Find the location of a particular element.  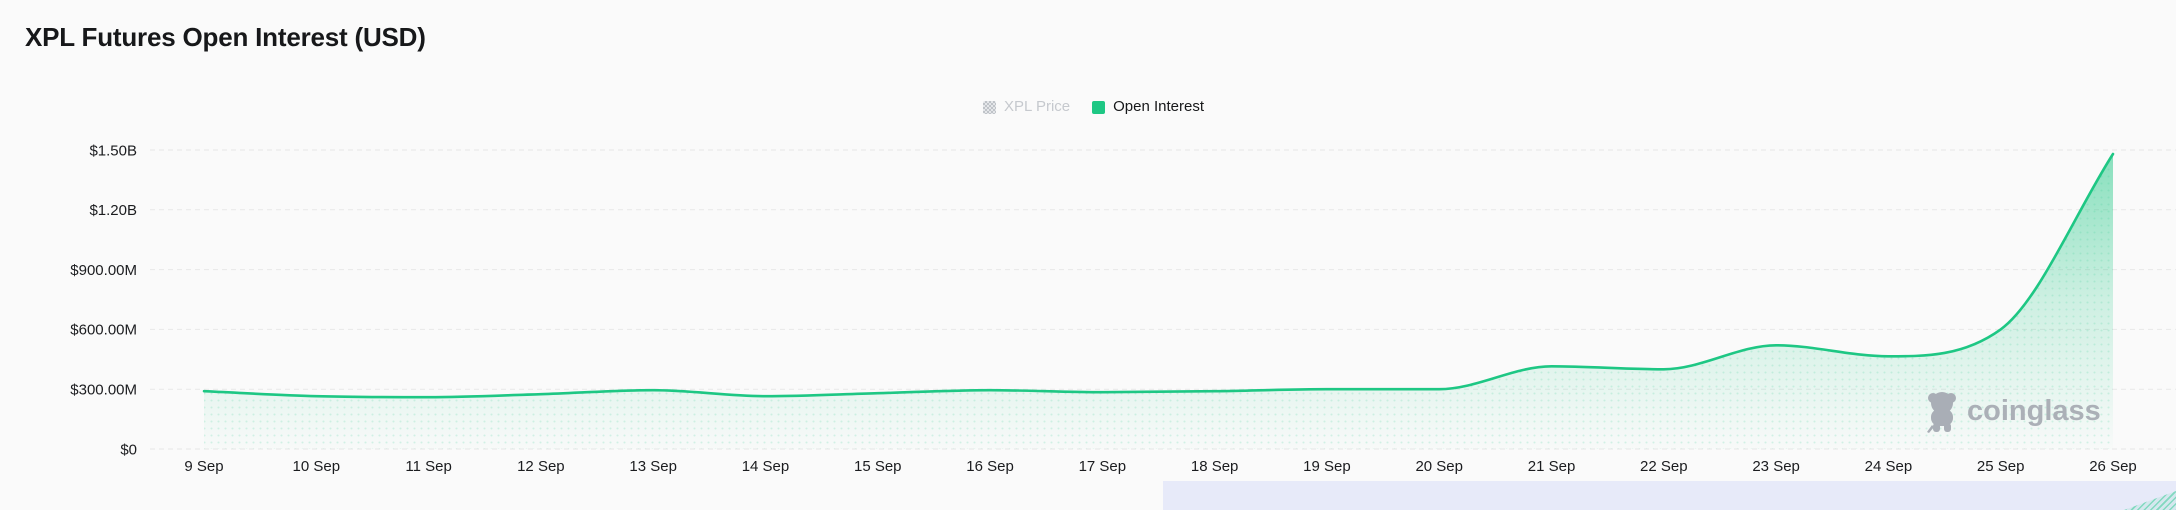

x-axis-tick-label: 11 Sep is located at coordinates (428, 466).